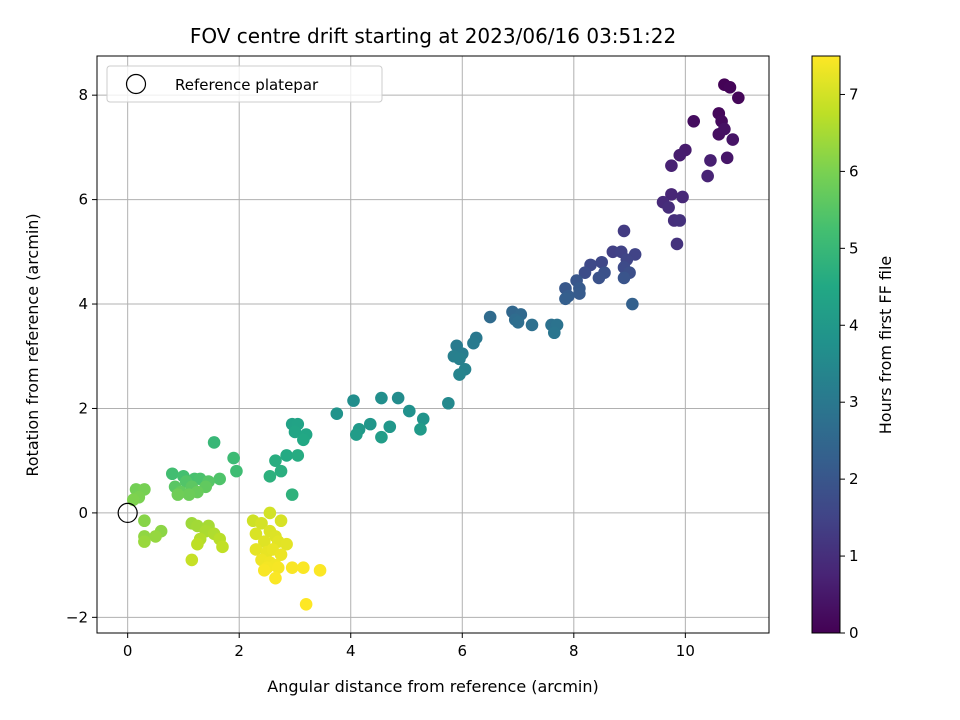 The image size is (960, 720). I want to click on y-axis-ticks: −2 0 2 4 6 8, so click(81, 356).